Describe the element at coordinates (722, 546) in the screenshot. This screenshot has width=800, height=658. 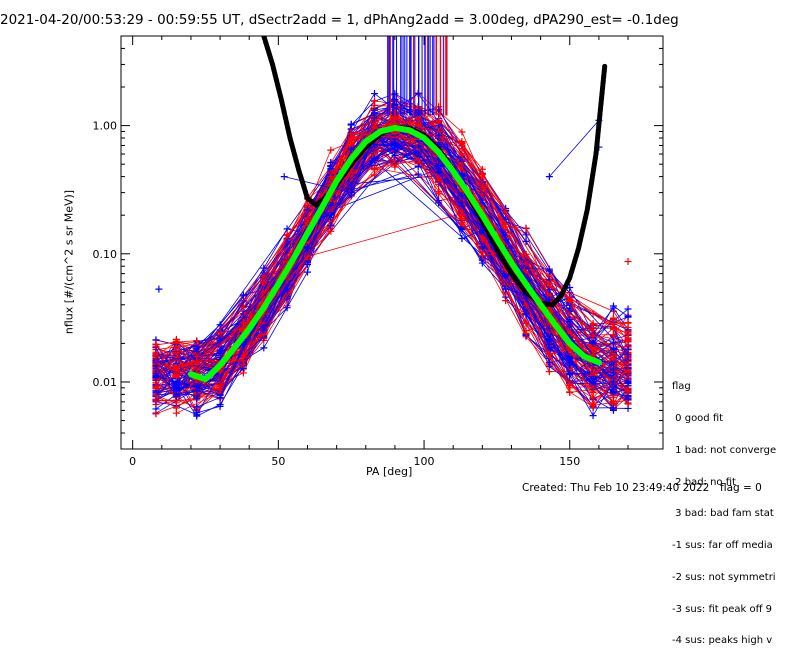
I see `legend-item: -1 sus: far off media` at that location.